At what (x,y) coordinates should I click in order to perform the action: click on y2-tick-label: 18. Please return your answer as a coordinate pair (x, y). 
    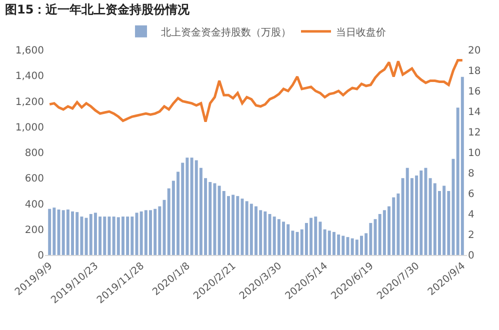
    Looking at the image, I should click on (474, 71).